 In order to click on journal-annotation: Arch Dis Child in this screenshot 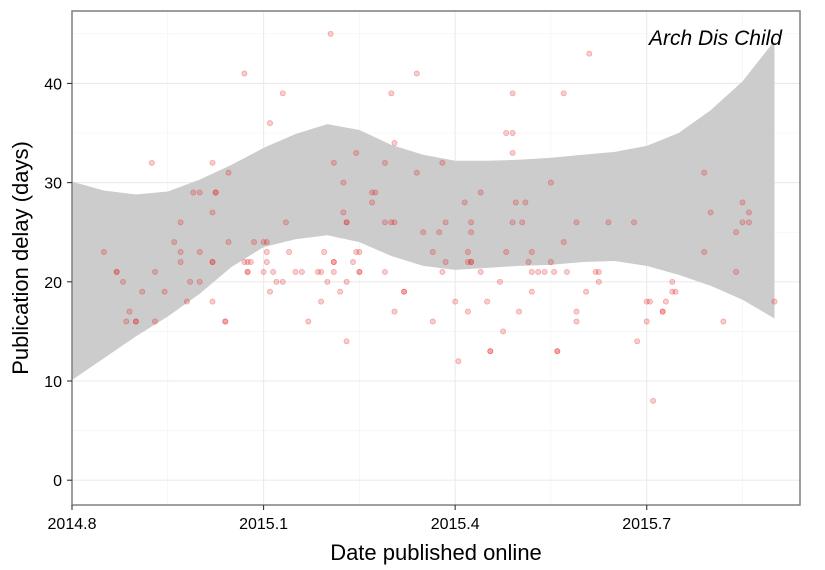, I will do `click(715, 38)`.